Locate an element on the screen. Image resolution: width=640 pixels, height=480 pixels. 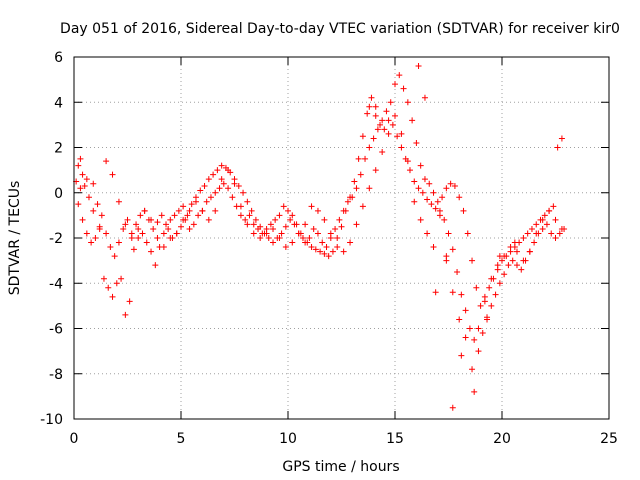
x-tick-label: 15 is located at coordinates (395, 439).